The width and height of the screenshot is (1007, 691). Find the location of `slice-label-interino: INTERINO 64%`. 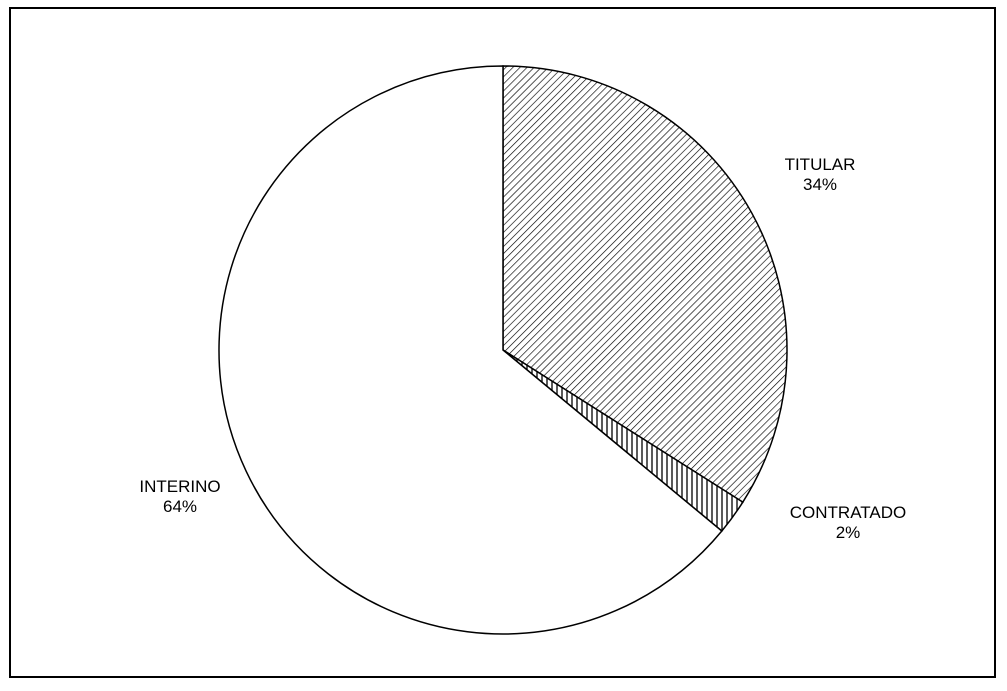

slice-label-interino: INTERINO 64% is located at coordinates (179, 496).